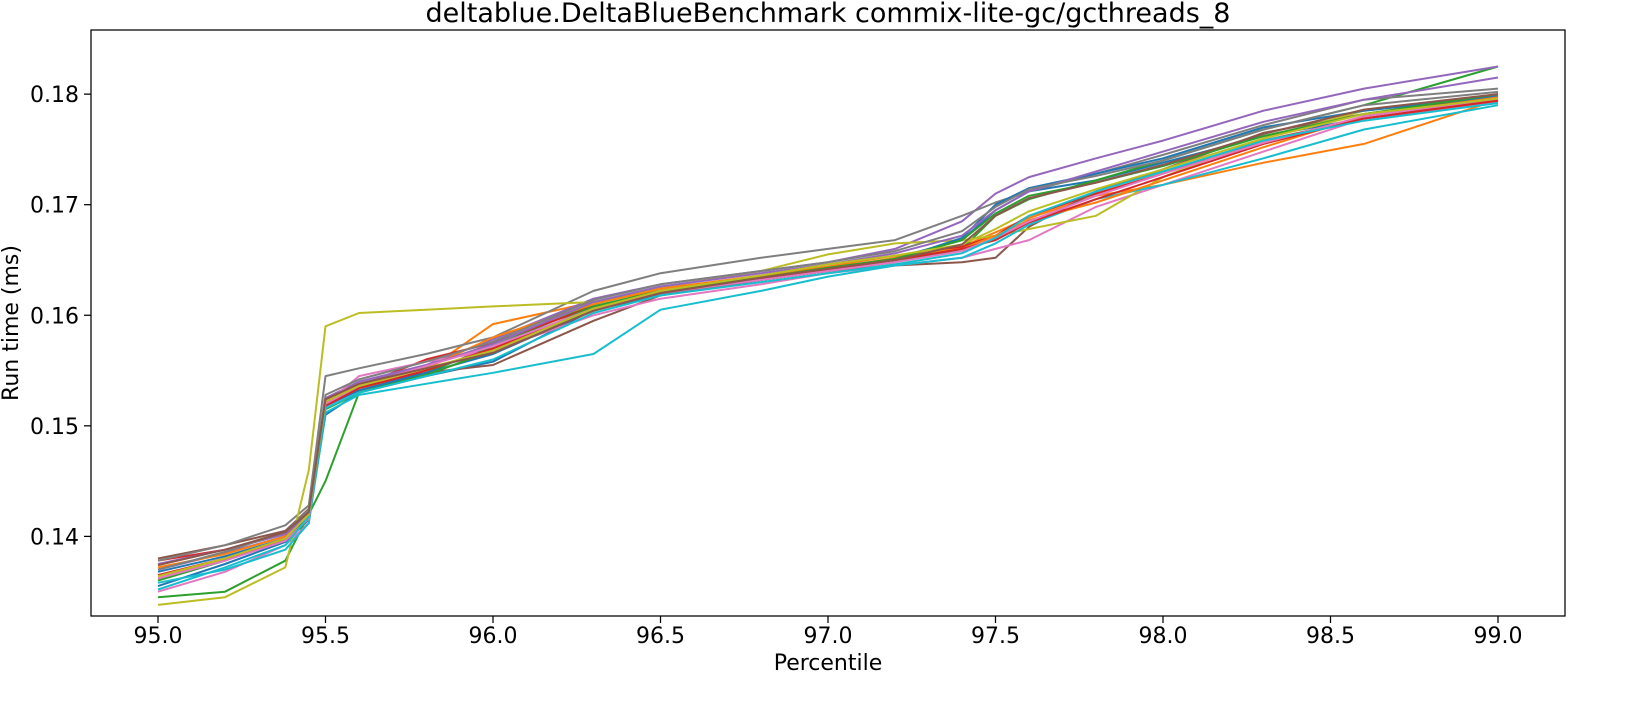 The image size is (1648, 710). What do you see at coordinates (1330, 636) in the screenshot?
I see `x-tick-label: 98.5` at bounding box center [1330, 636].